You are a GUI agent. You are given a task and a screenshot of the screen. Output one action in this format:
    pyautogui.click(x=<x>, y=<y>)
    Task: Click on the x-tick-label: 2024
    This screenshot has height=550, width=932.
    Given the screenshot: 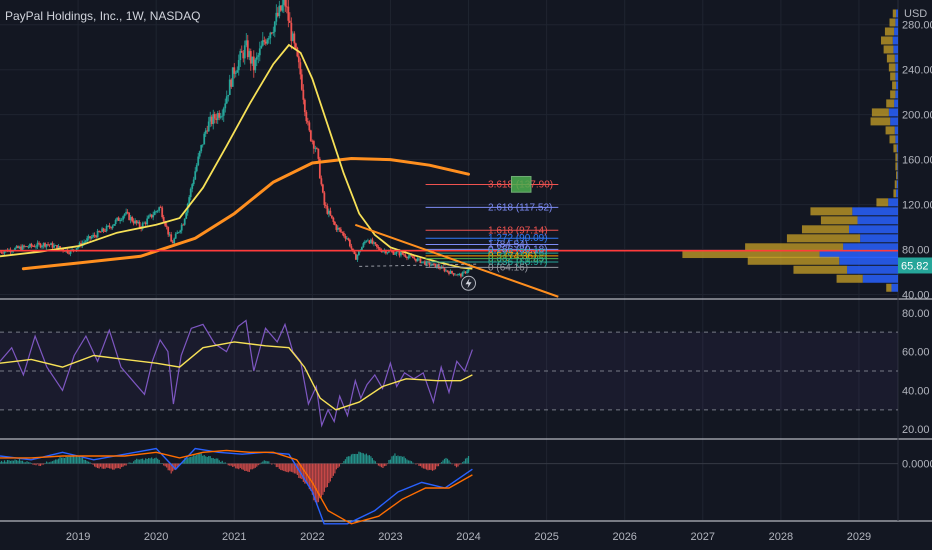 What is the action you would take?
    pyautogui.click(x=468, y=537)
    